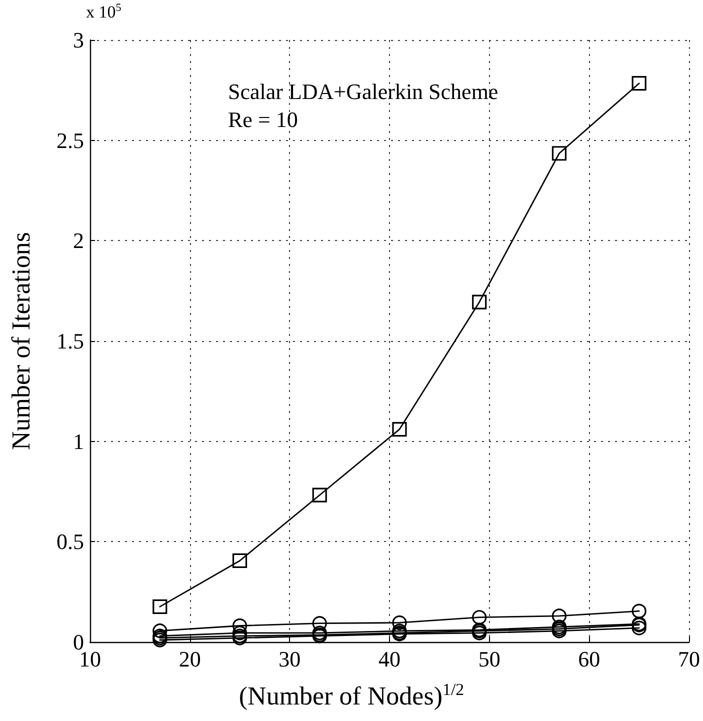 This screenshot has height=721, width=703. What do you see at coordinates (689, 659) in the screenshot?
I see `x-tick-label: 70` at bounding box center [689, 659].